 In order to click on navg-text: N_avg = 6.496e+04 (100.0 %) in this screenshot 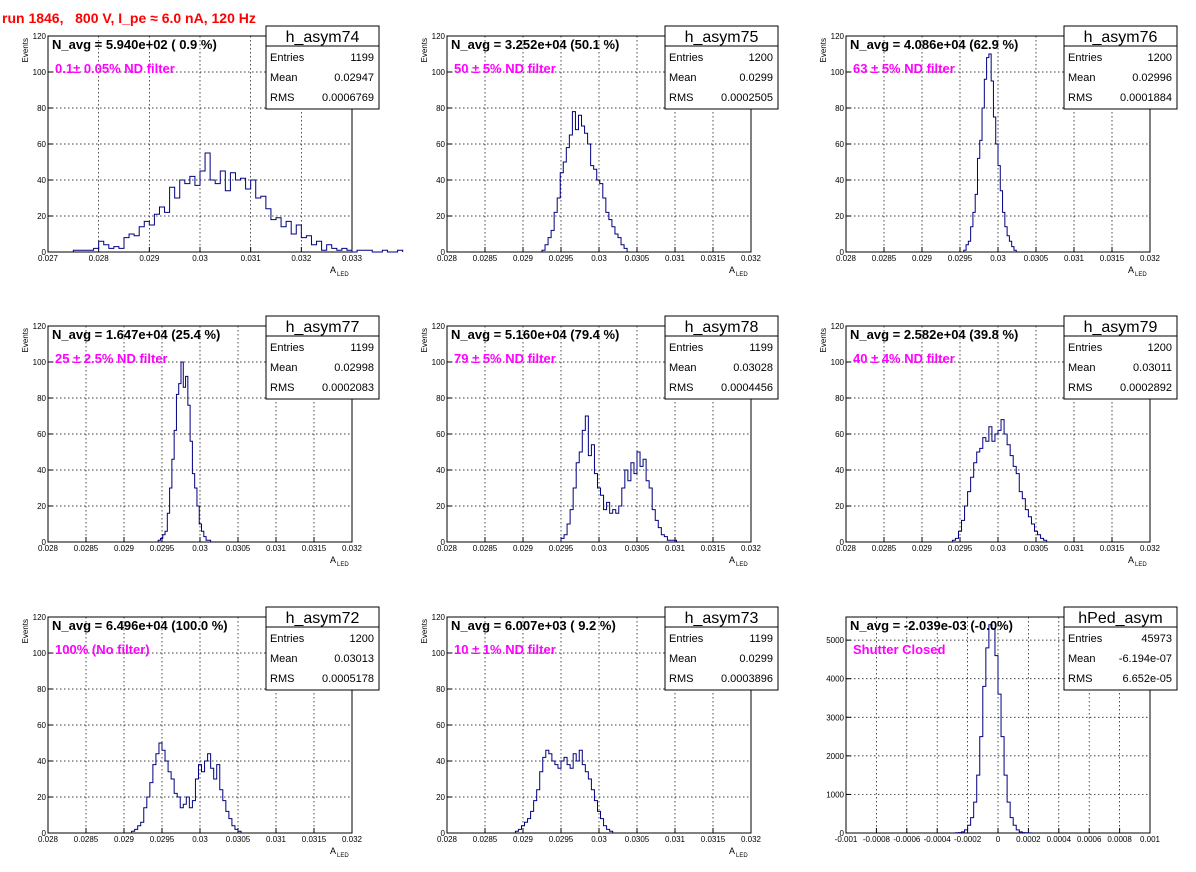, I will do `click(140, 625)`.